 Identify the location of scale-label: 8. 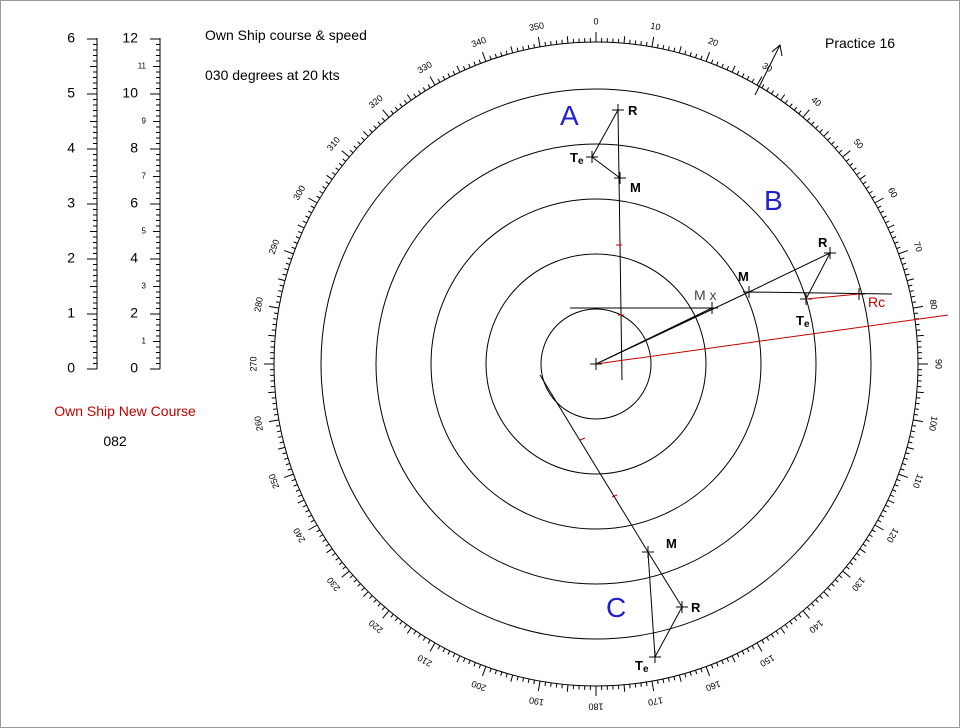
(134, 148).